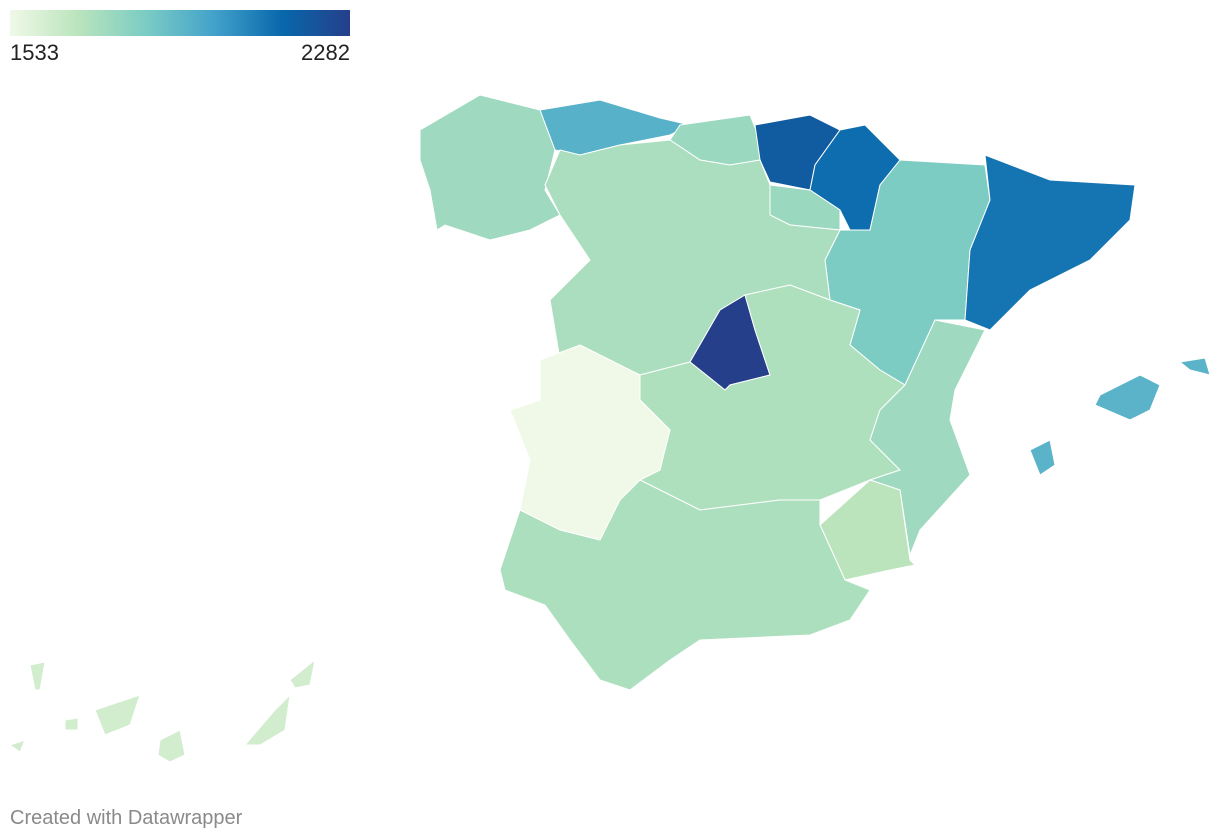 This screenshot has height=840, width=1220. I want to click on legend-gradient, so click(180, 23).